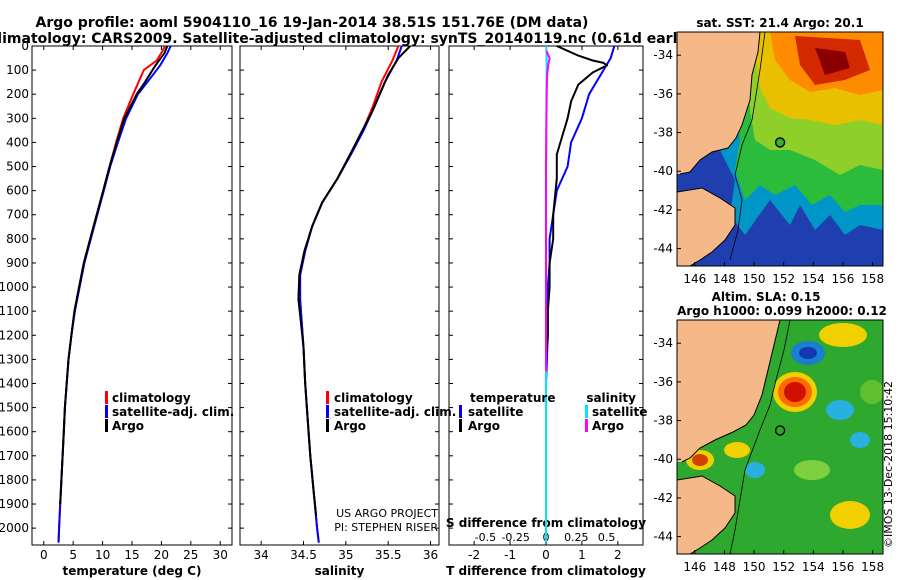  What do you see at coordinates (512, 398) in the screenshot?
I see `legend-temperature-title: temperature` at bounding box center [512, 398].